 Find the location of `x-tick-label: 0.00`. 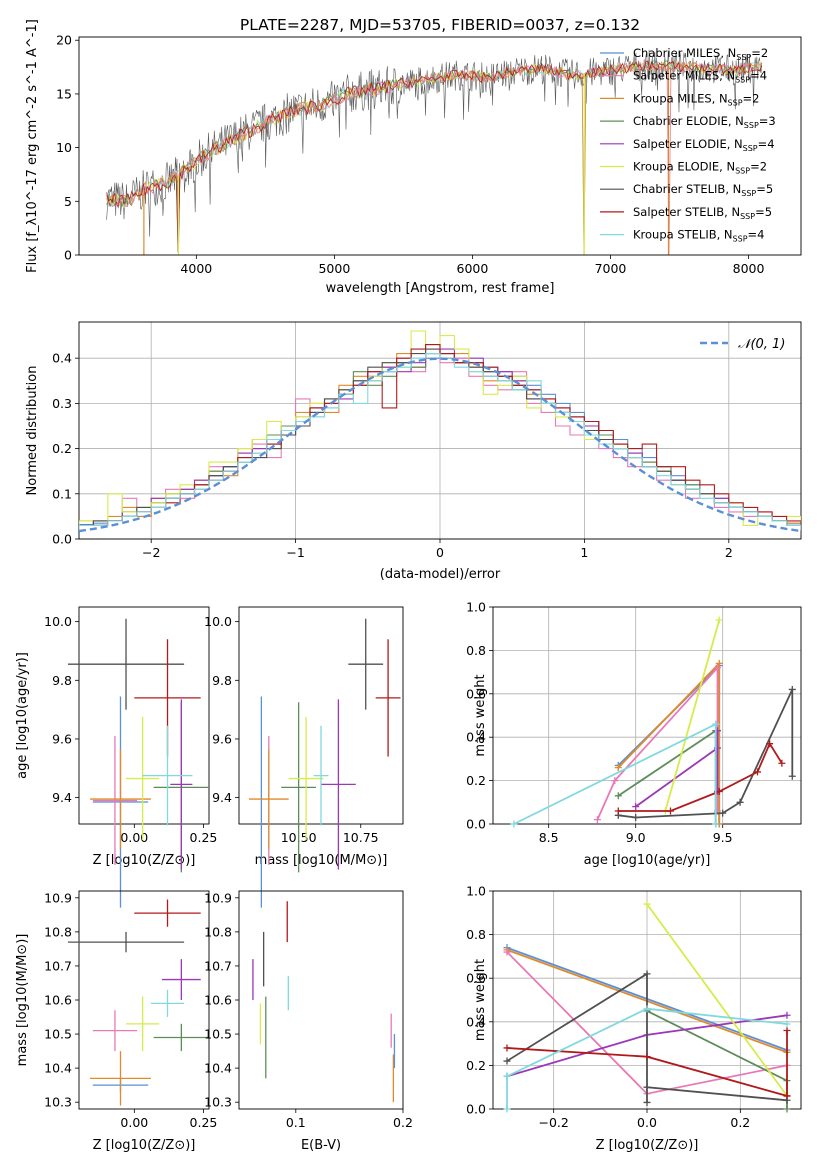

x-tick-label: 0.00 is located at coordinates (134, 837).